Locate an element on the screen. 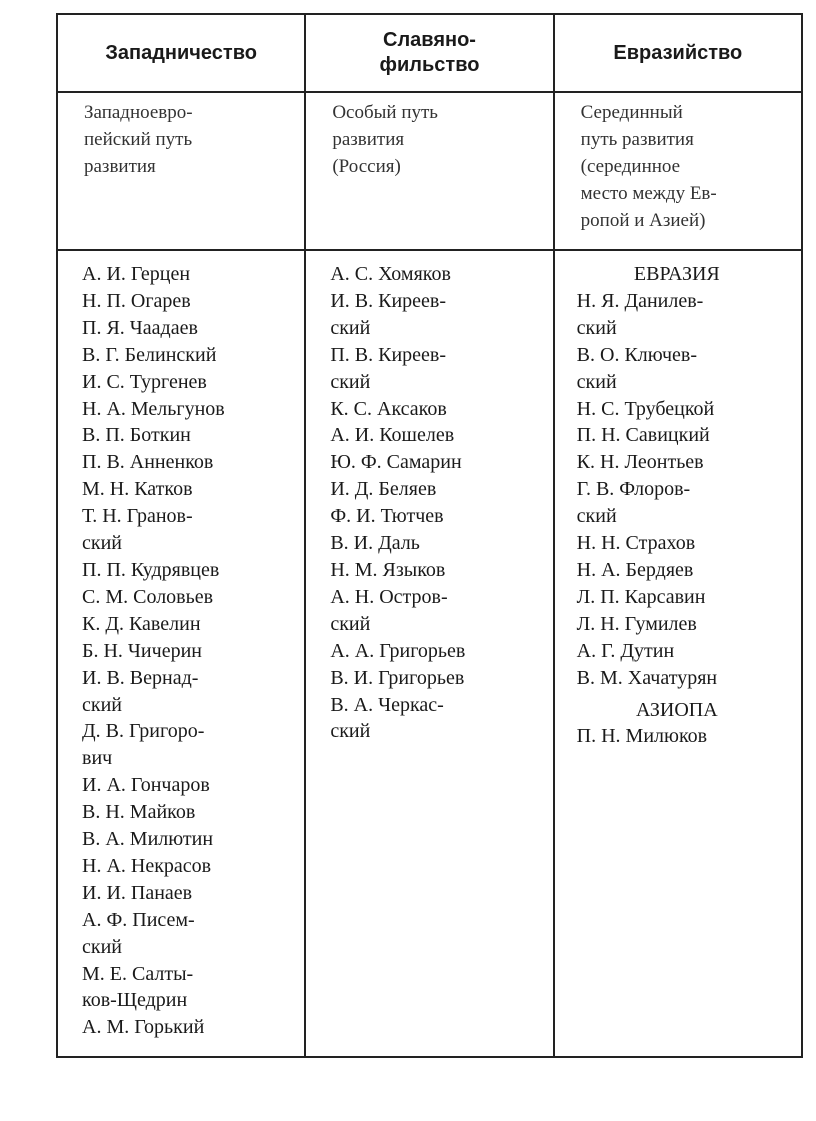  person-name: Н. А. Мельгунов is located at coordinates (153, 408).